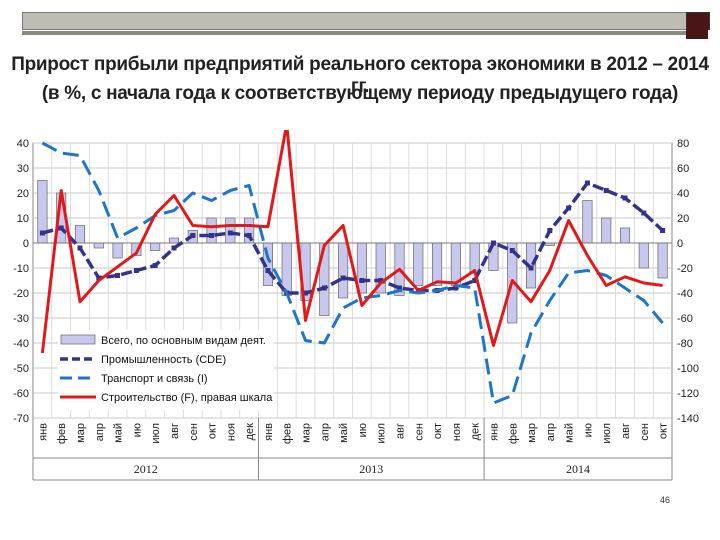 This screenshot has height=540, width=720. What do you see at coordinates (578, 469) in the screenshot?
I see `year-label: 2014` at bounding box center [578, 469].